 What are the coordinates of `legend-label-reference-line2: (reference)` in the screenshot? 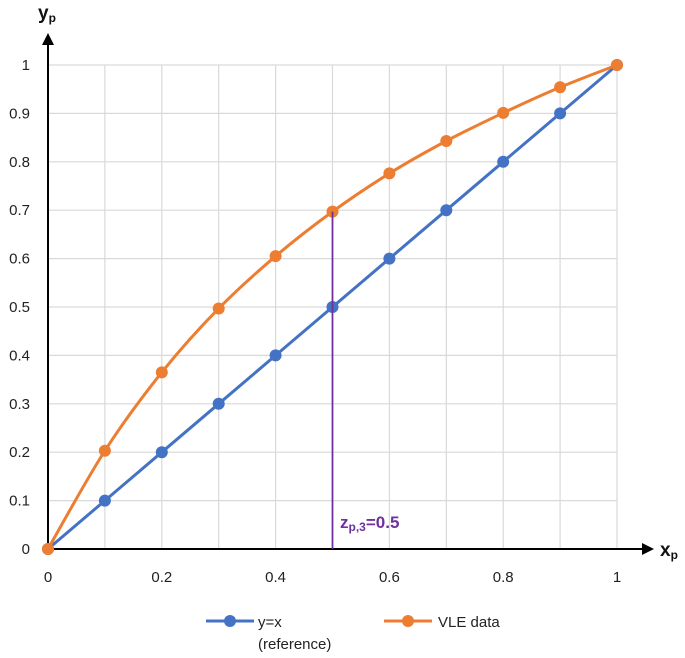 It's located at (294, 644).